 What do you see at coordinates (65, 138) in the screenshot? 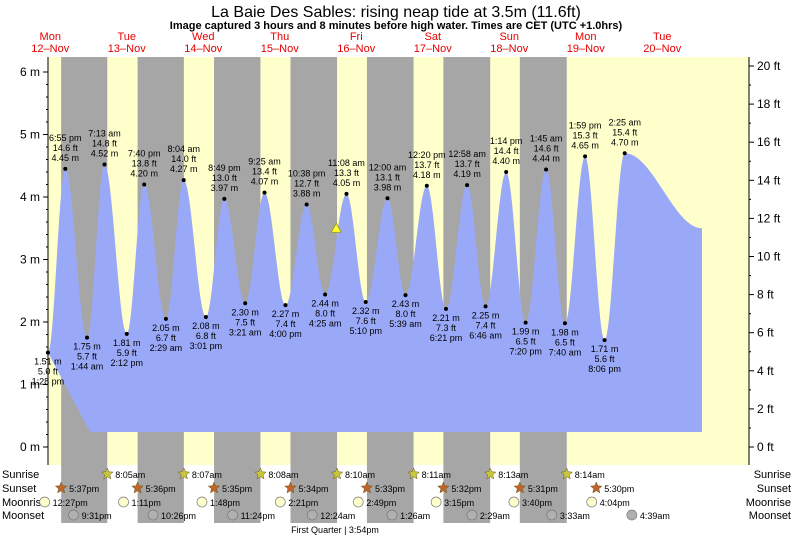
I see `high-tide-label: 6:55 pm` at bounding box center [65, 138].